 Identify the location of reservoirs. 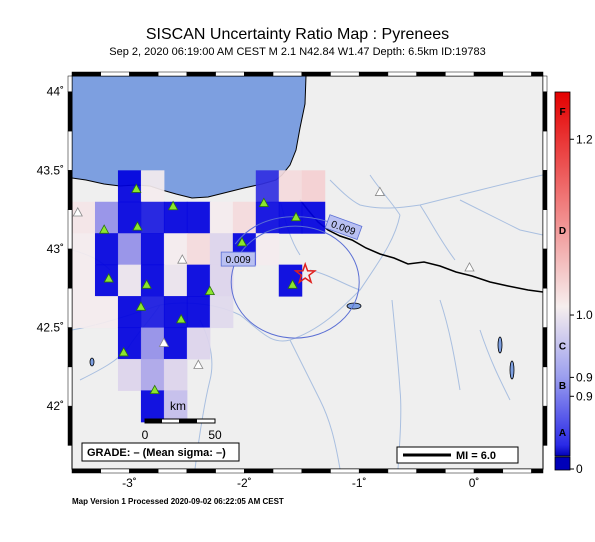
(302, 341).